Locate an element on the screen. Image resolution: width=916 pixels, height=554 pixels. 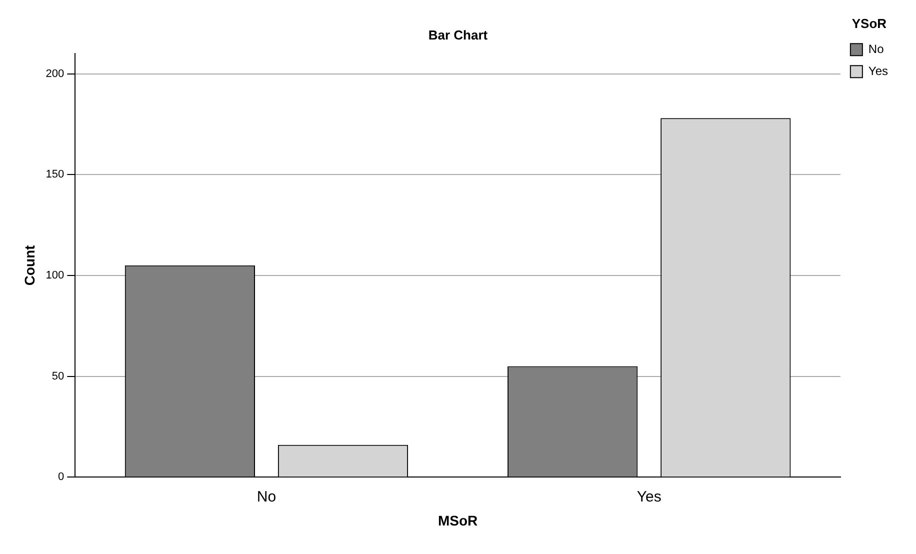
x-axis-title: MSoR is located at coordinates (458, 520).